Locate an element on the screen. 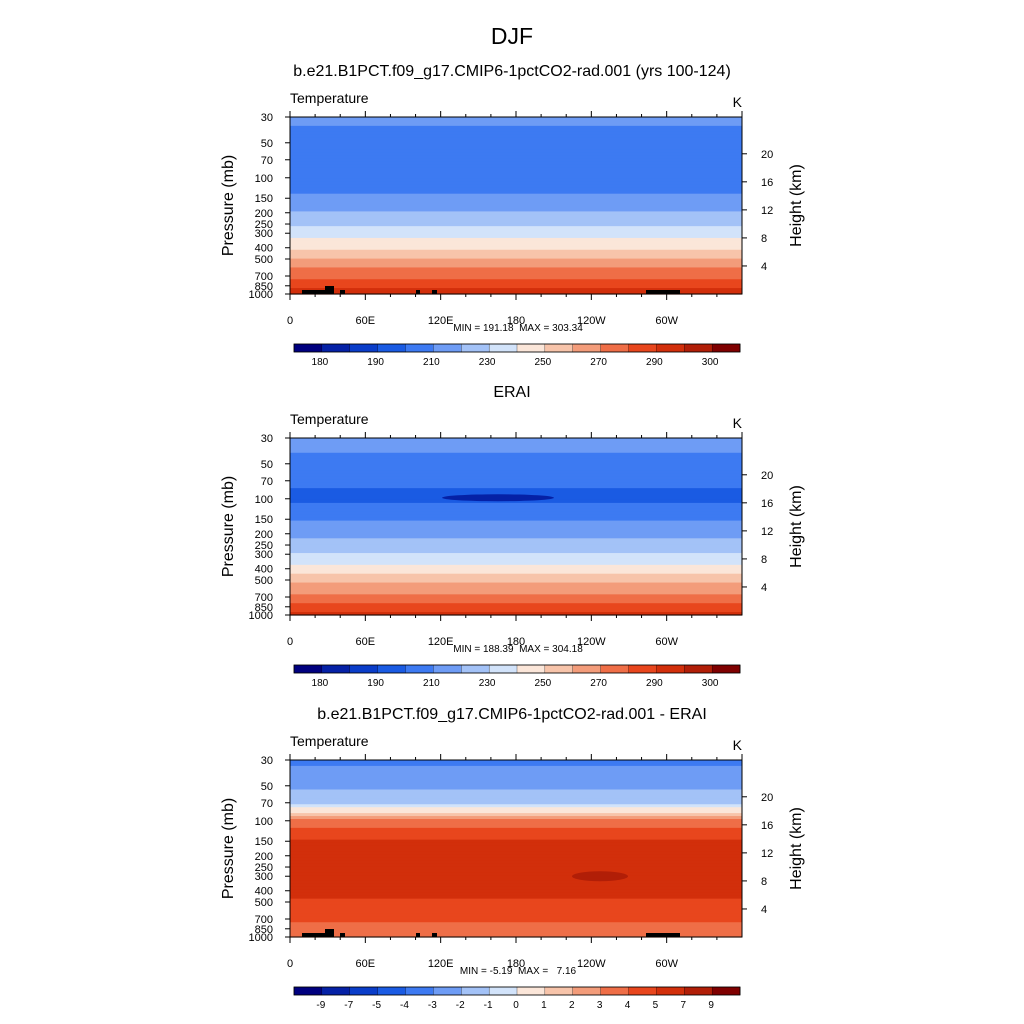  y-tick-label: 50 is located at coordinates (267, 465).